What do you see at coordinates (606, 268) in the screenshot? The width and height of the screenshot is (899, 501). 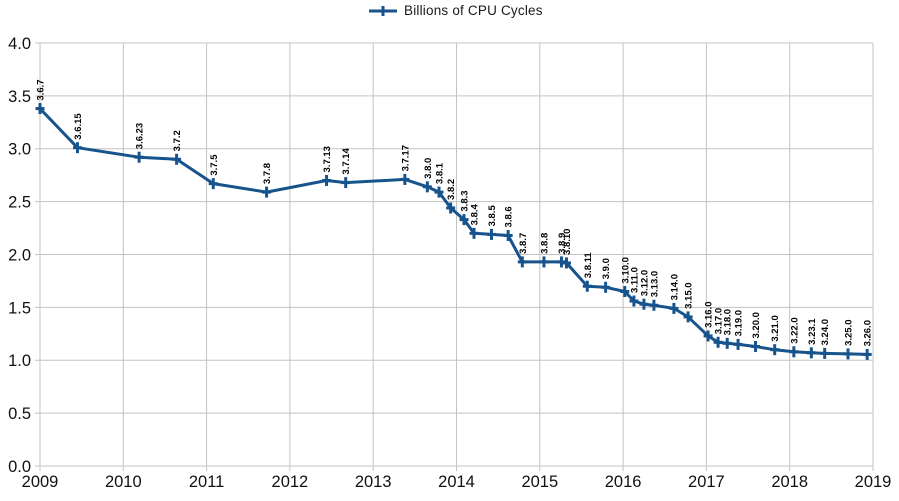 I see `point-label: 3.9.0` at bounding box center [606, 268].